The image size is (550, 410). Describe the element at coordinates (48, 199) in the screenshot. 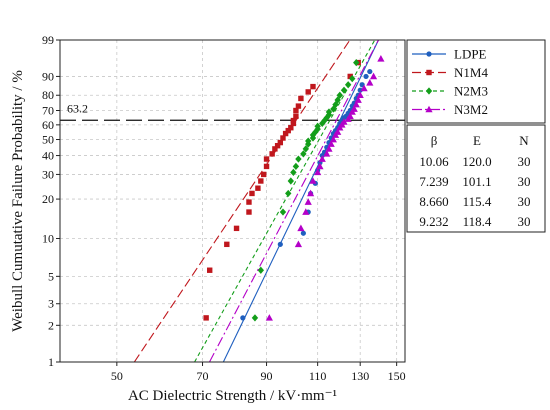

I see `y-tick-label: 20` at that location.